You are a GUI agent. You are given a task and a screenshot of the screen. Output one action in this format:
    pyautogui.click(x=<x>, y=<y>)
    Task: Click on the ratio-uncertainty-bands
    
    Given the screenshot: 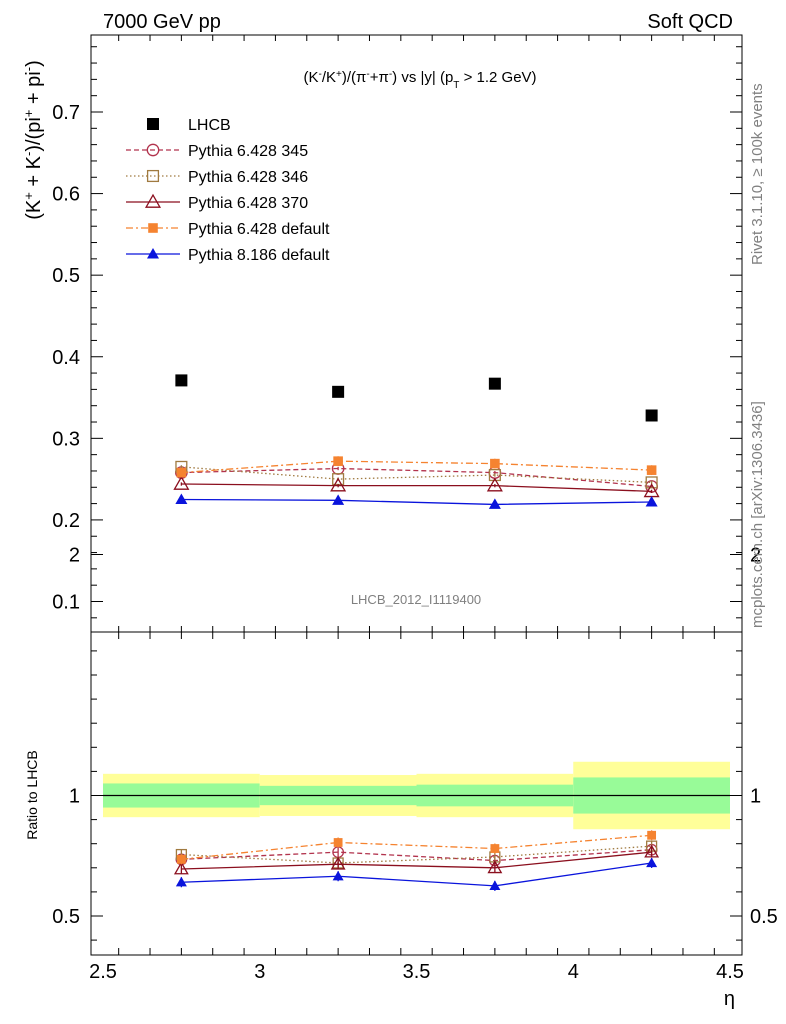 What is the action you would take?
    pyautogui.click(x=416, y=795)
    